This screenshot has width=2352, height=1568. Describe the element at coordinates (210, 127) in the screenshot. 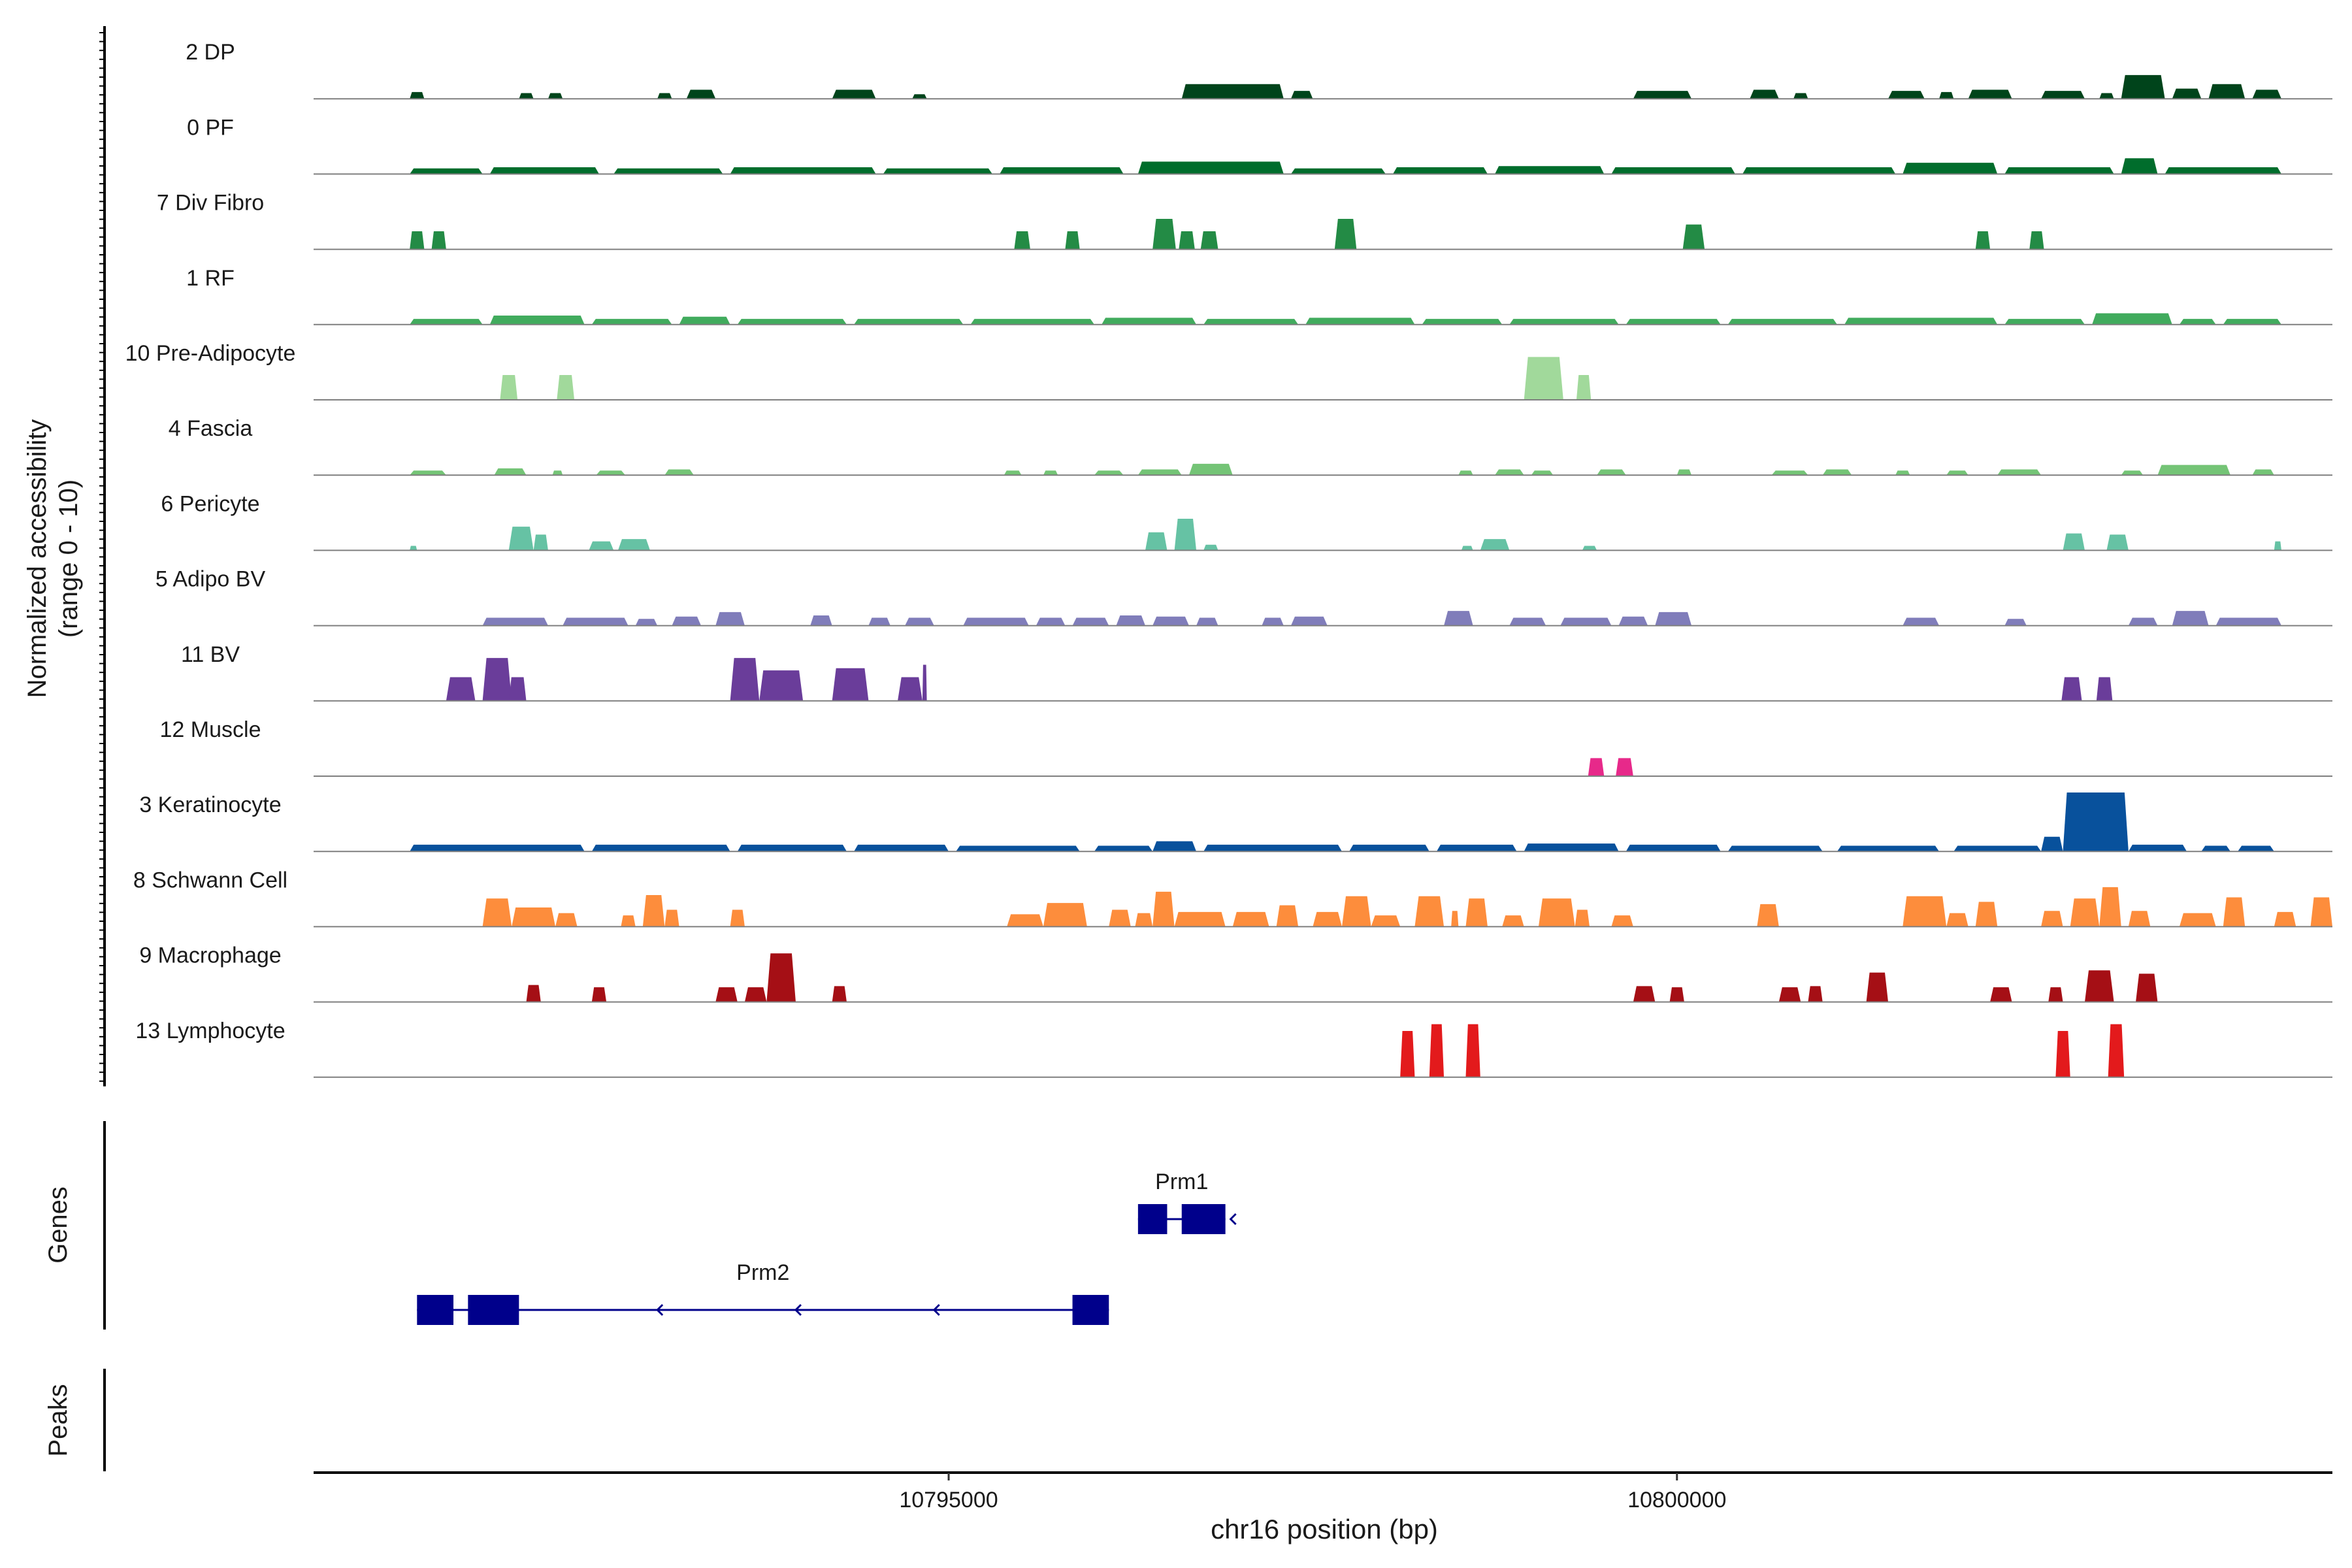

I see `track-label: 0 PF` at that location.